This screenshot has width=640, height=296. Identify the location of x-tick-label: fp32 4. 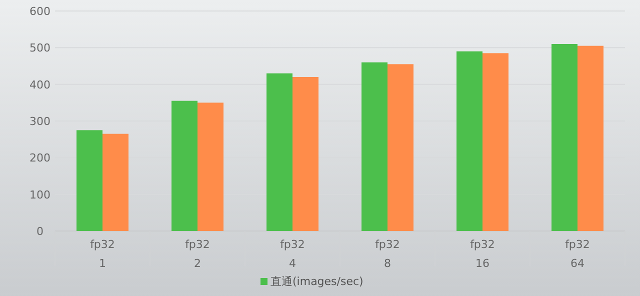
(292, 254).